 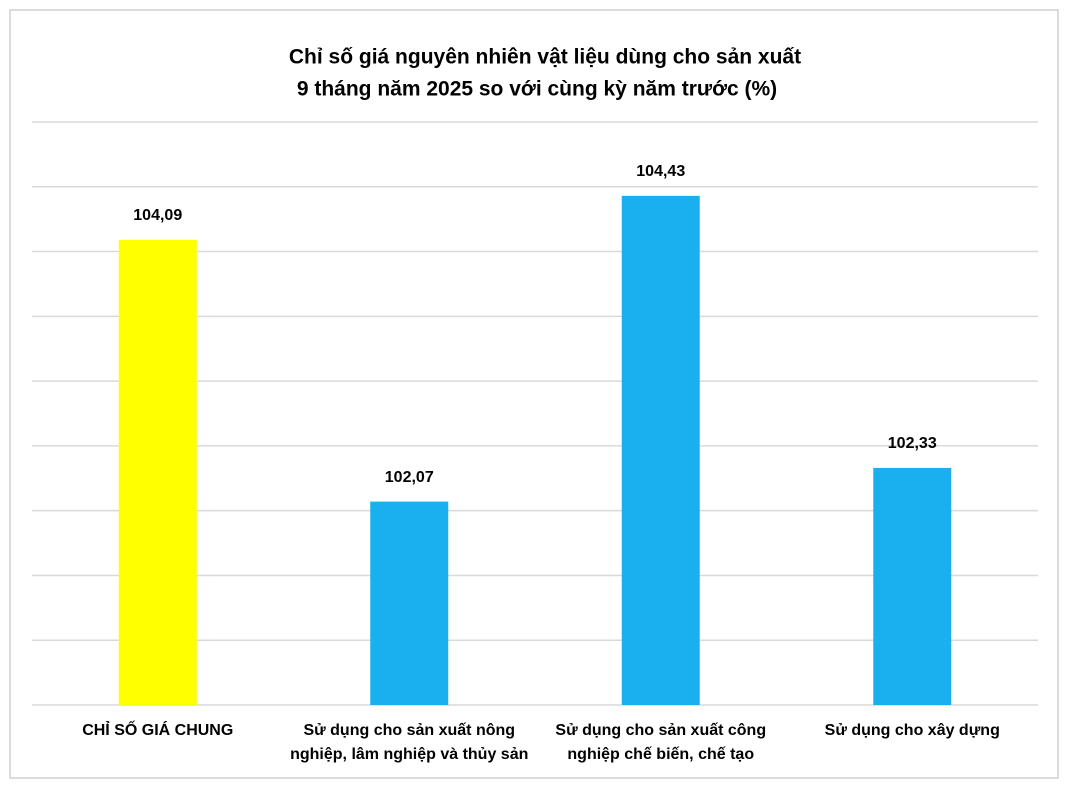 What do you see at coordinates (409, 477) in the screenshot?
I see `value-label: 102,07` at bounding box center [409, 477].